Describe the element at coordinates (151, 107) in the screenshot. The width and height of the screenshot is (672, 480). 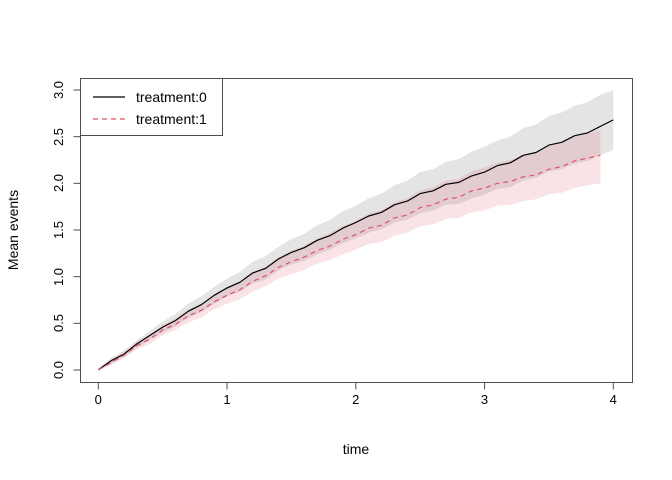
I see `legend-box` at that location.